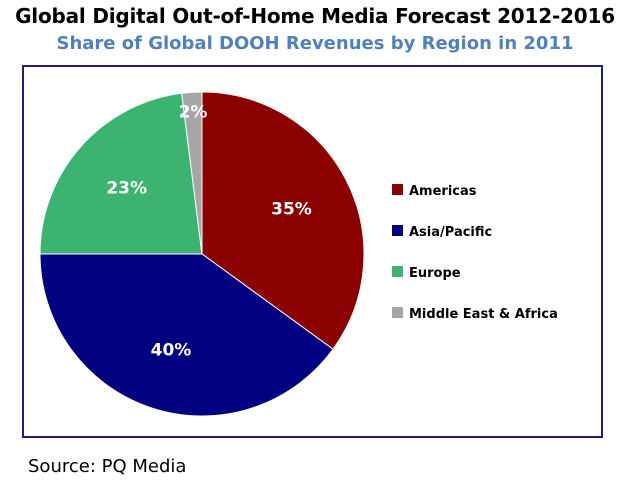 Image resolution: width=630 pixels, height=491 pixels. What do you see at coordinates (107, 466) in the screenshot?
I see `source-note: Source: PQ Media` at bounding box center [107, 466].